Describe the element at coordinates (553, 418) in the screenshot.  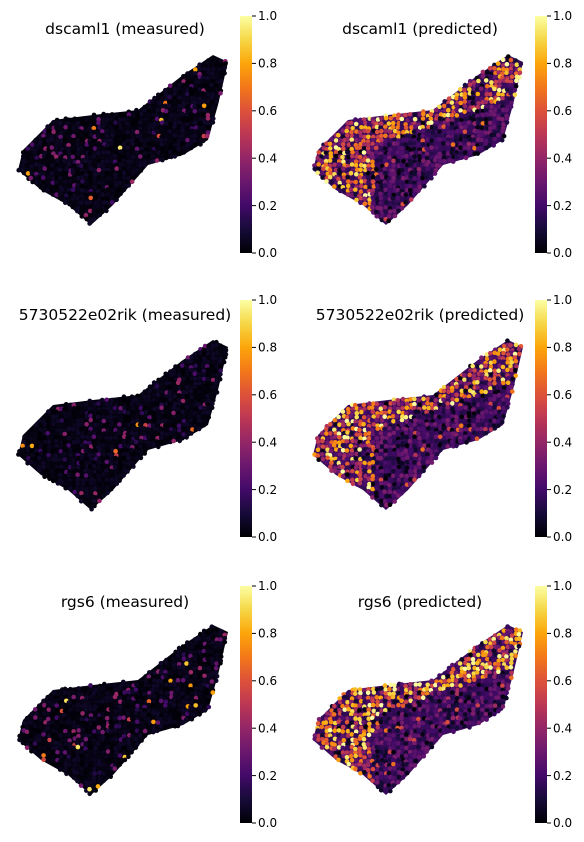
I see `colorbar: 0.00.20.40.60.81.0` at that location.